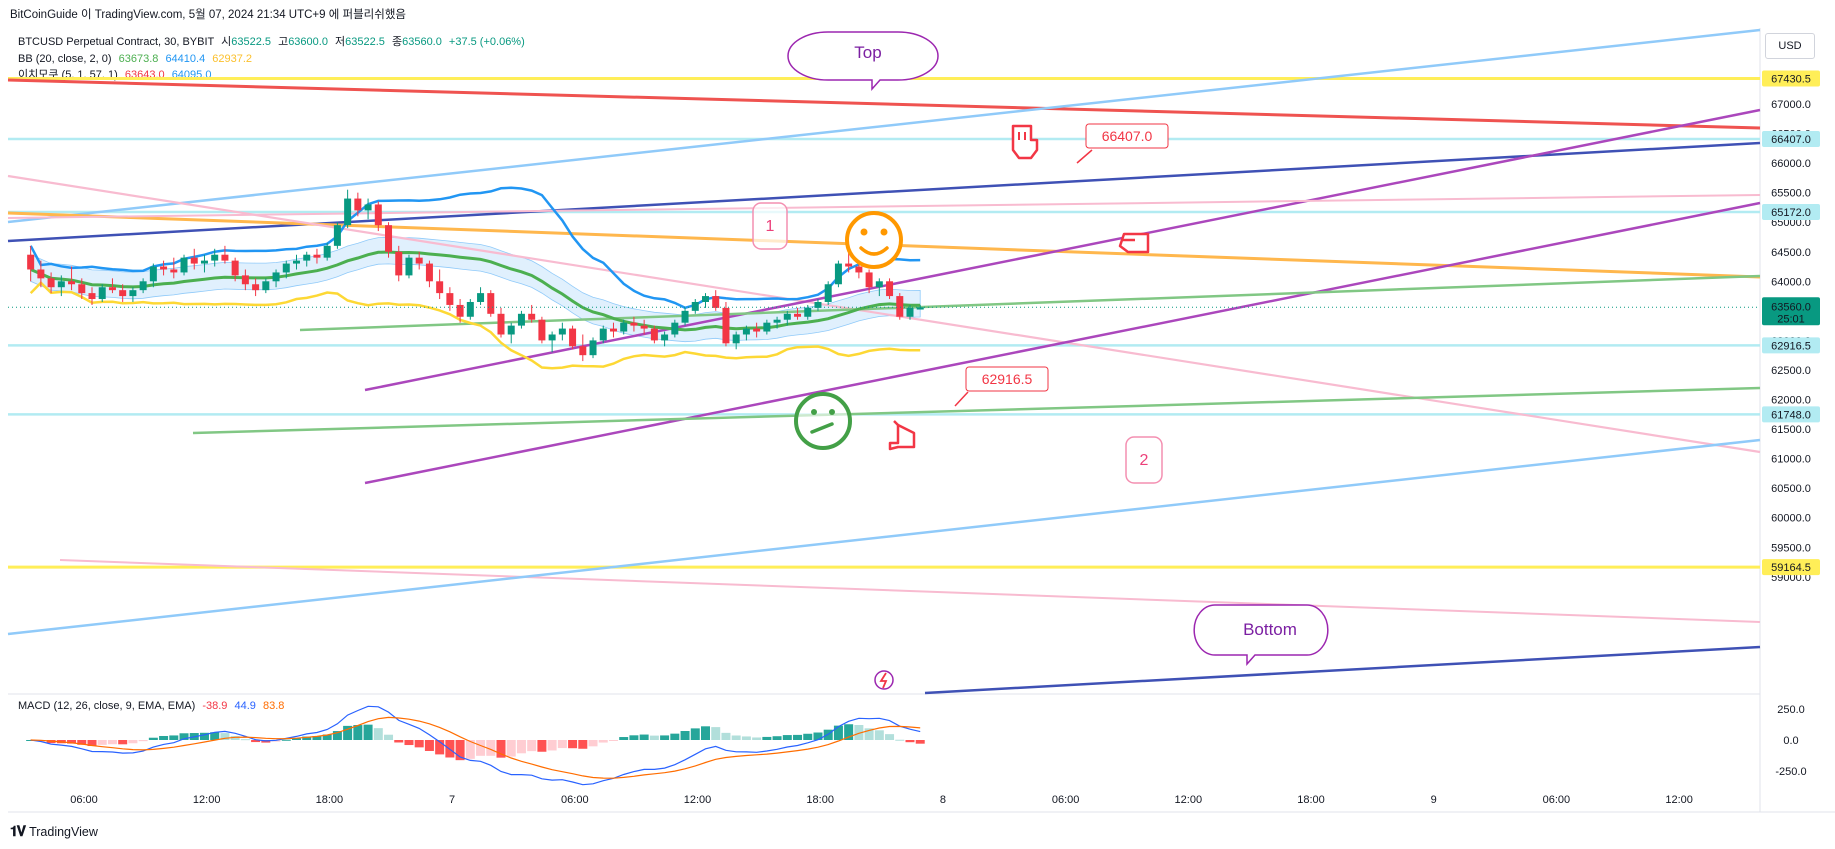 The width and height of the screenshot is (1835, 849). What do you see at coordinates (976, 410) in the screenshot?
I see `trendline` at bounding box center [976, 410].